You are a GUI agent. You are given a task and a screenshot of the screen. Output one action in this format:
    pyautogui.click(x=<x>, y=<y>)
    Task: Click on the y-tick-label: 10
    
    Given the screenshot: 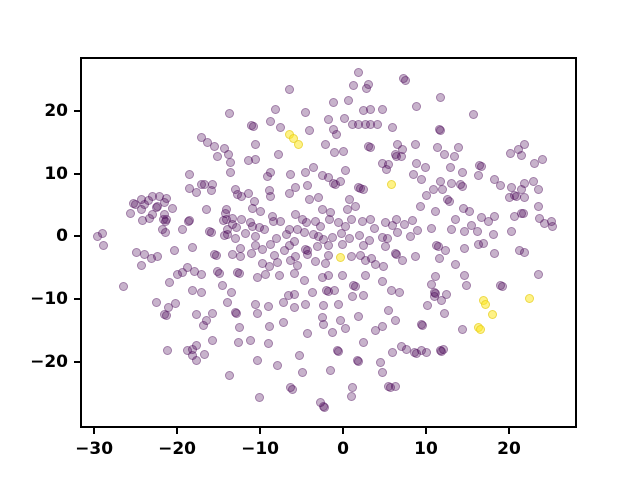 What is the action you would take?
    pyautogui.click(x=56, y=173)
    